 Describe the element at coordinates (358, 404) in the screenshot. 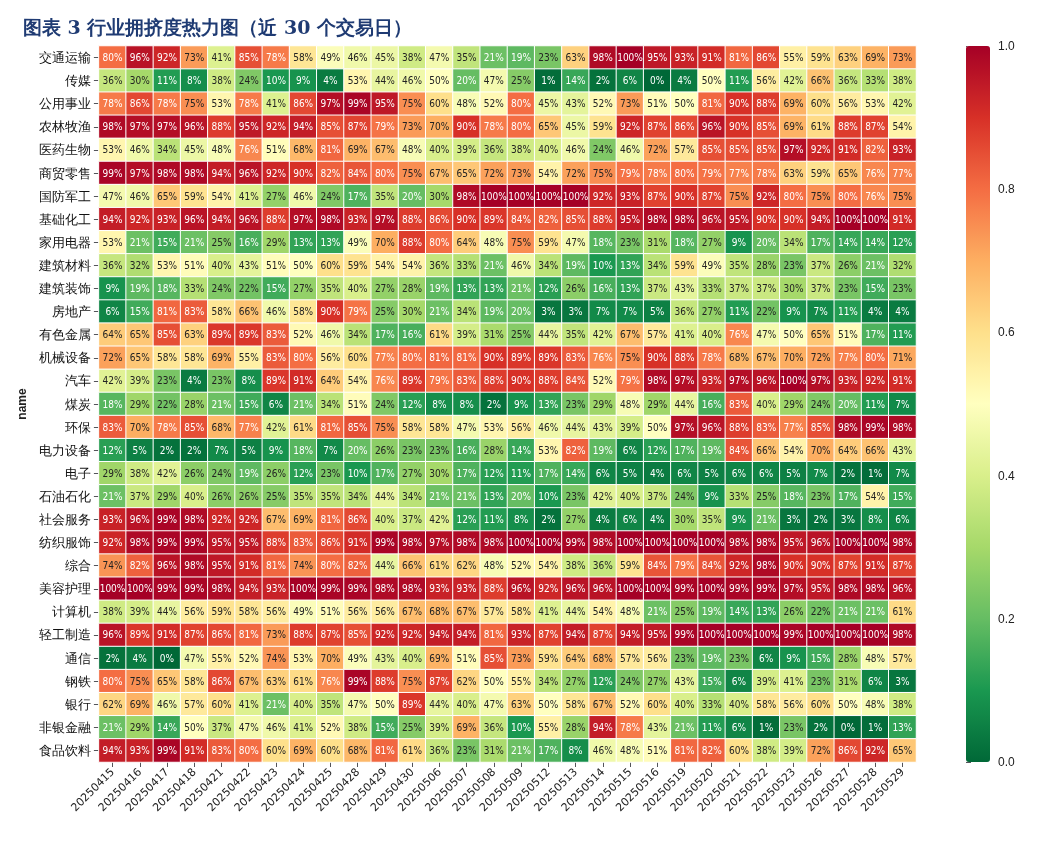

I see `data-label: 51%` at that location.